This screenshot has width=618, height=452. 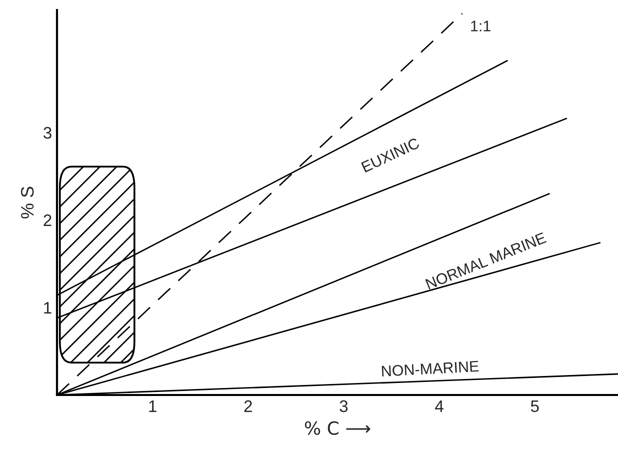 What do you see at coordinates (534, 406) in the screenshot?
I see `x-tick-label: 5` at bounding box center [534, 406].